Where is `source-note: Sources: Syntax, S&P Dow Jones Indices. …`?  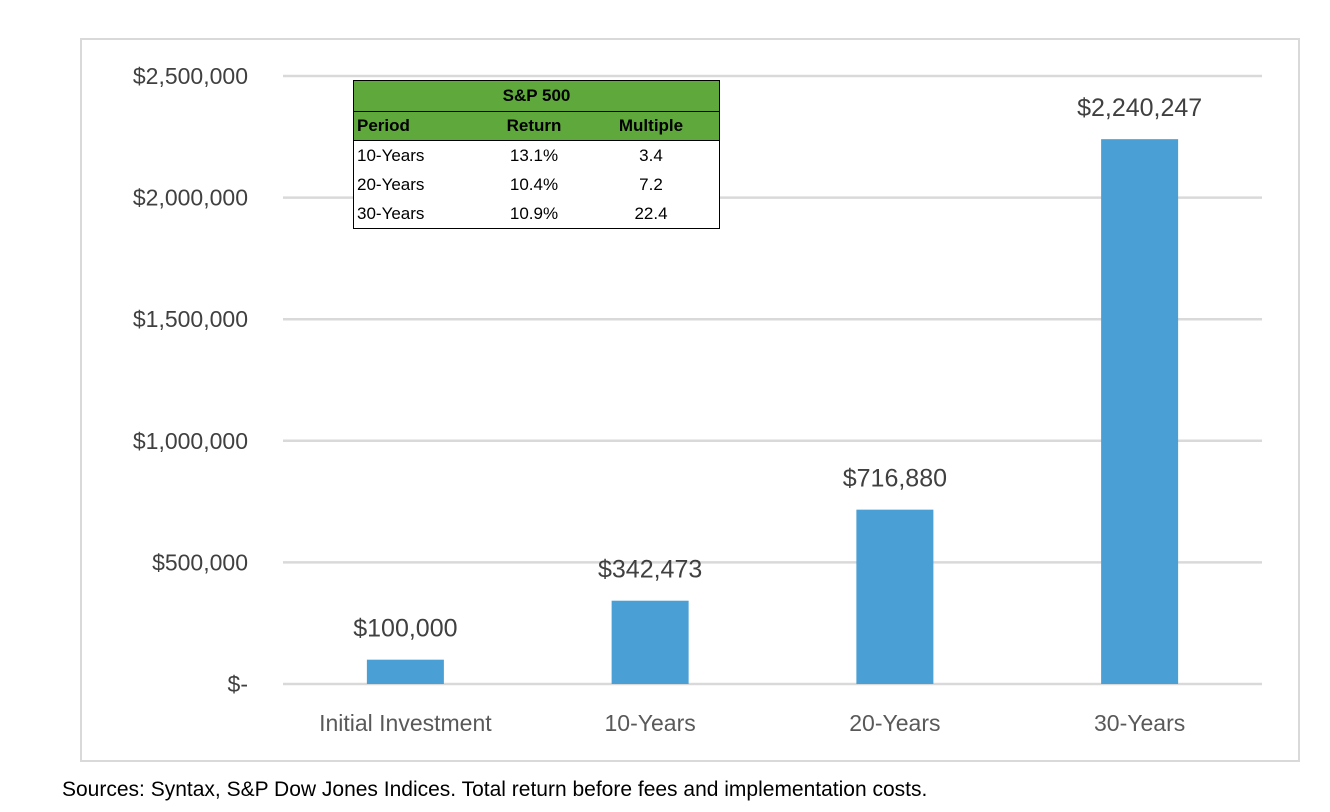 source-note: Sources: Syntax, S&P Dow Jones Indices. … is located at coordinates (495, 789).